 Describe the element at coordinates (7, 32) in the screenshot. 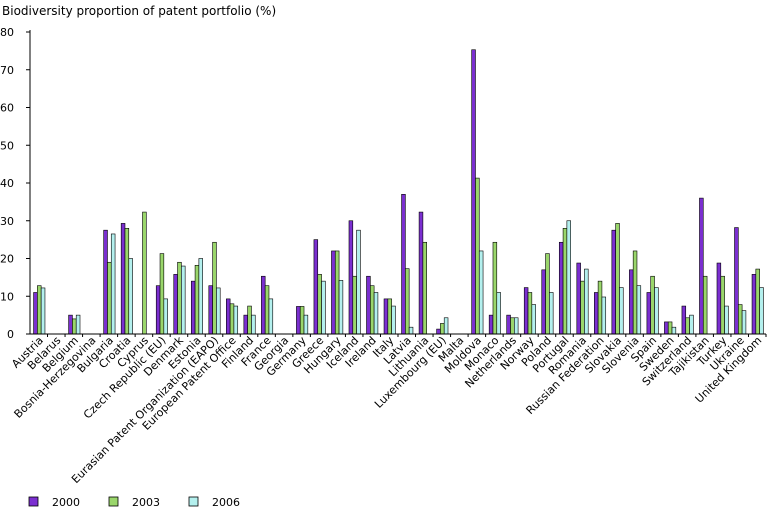

I see `y-tick-label: 80` at that location.